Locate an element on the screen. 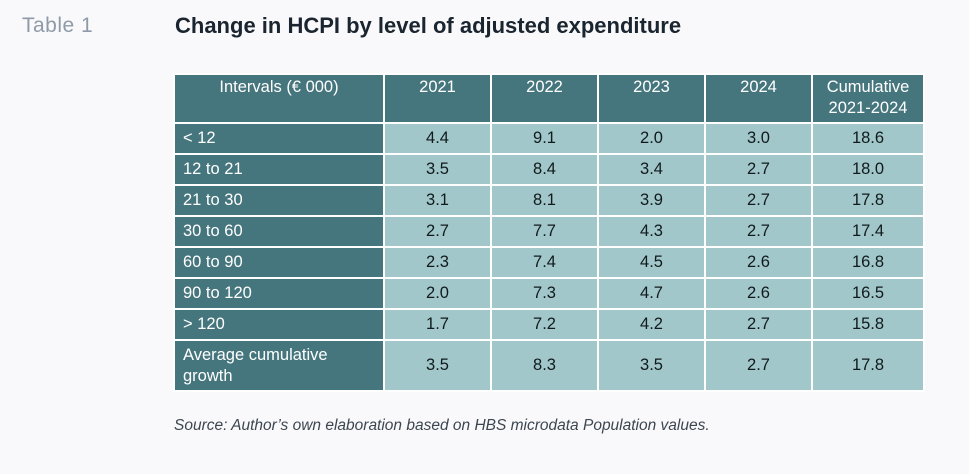  row-label: Average cumulative growth is located at coordinates (279, 365).